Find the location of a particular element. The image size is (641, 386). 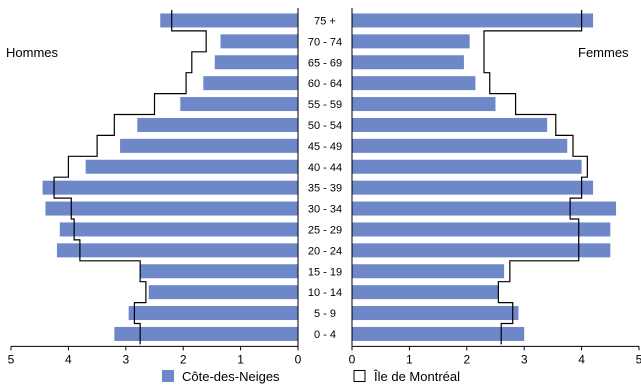

age-group-label: 50 - 54 is located at coordinates (325, 126).